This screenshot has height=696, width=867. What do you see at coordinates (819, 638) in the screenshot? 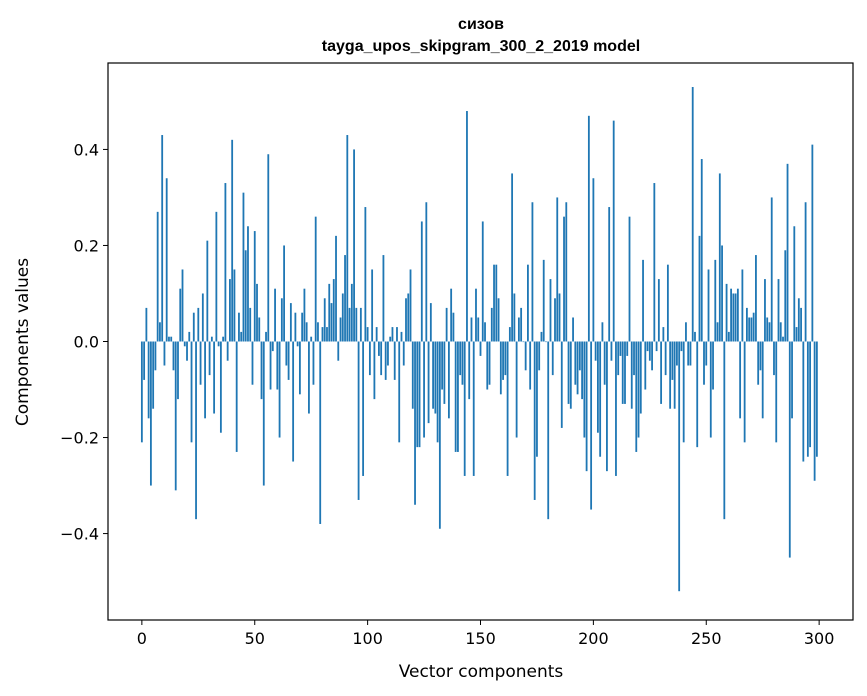
I see `x-tick-label: 300` at bounding box center [819, 638].